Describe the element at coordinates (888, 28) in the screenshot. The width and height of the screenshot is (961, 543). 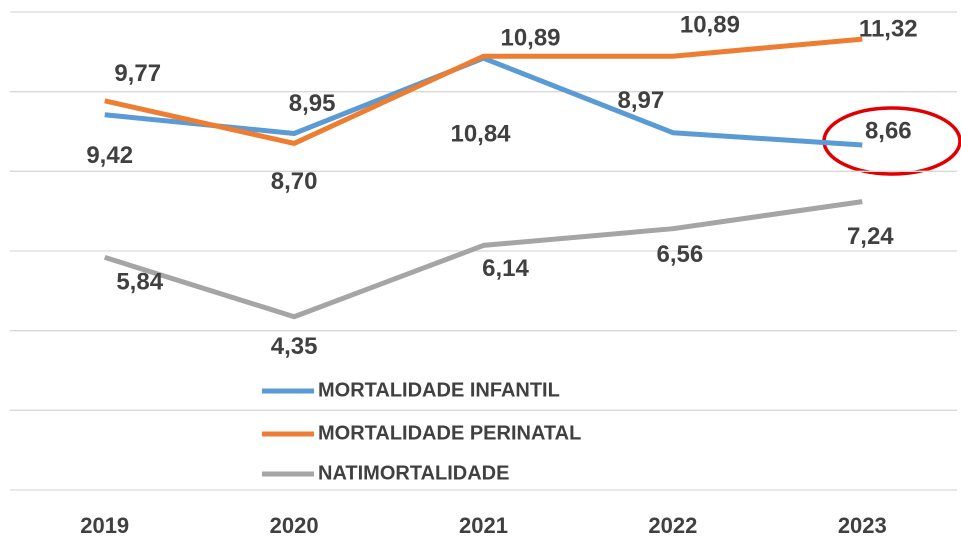
I see `data-label: 11,32` at that location.